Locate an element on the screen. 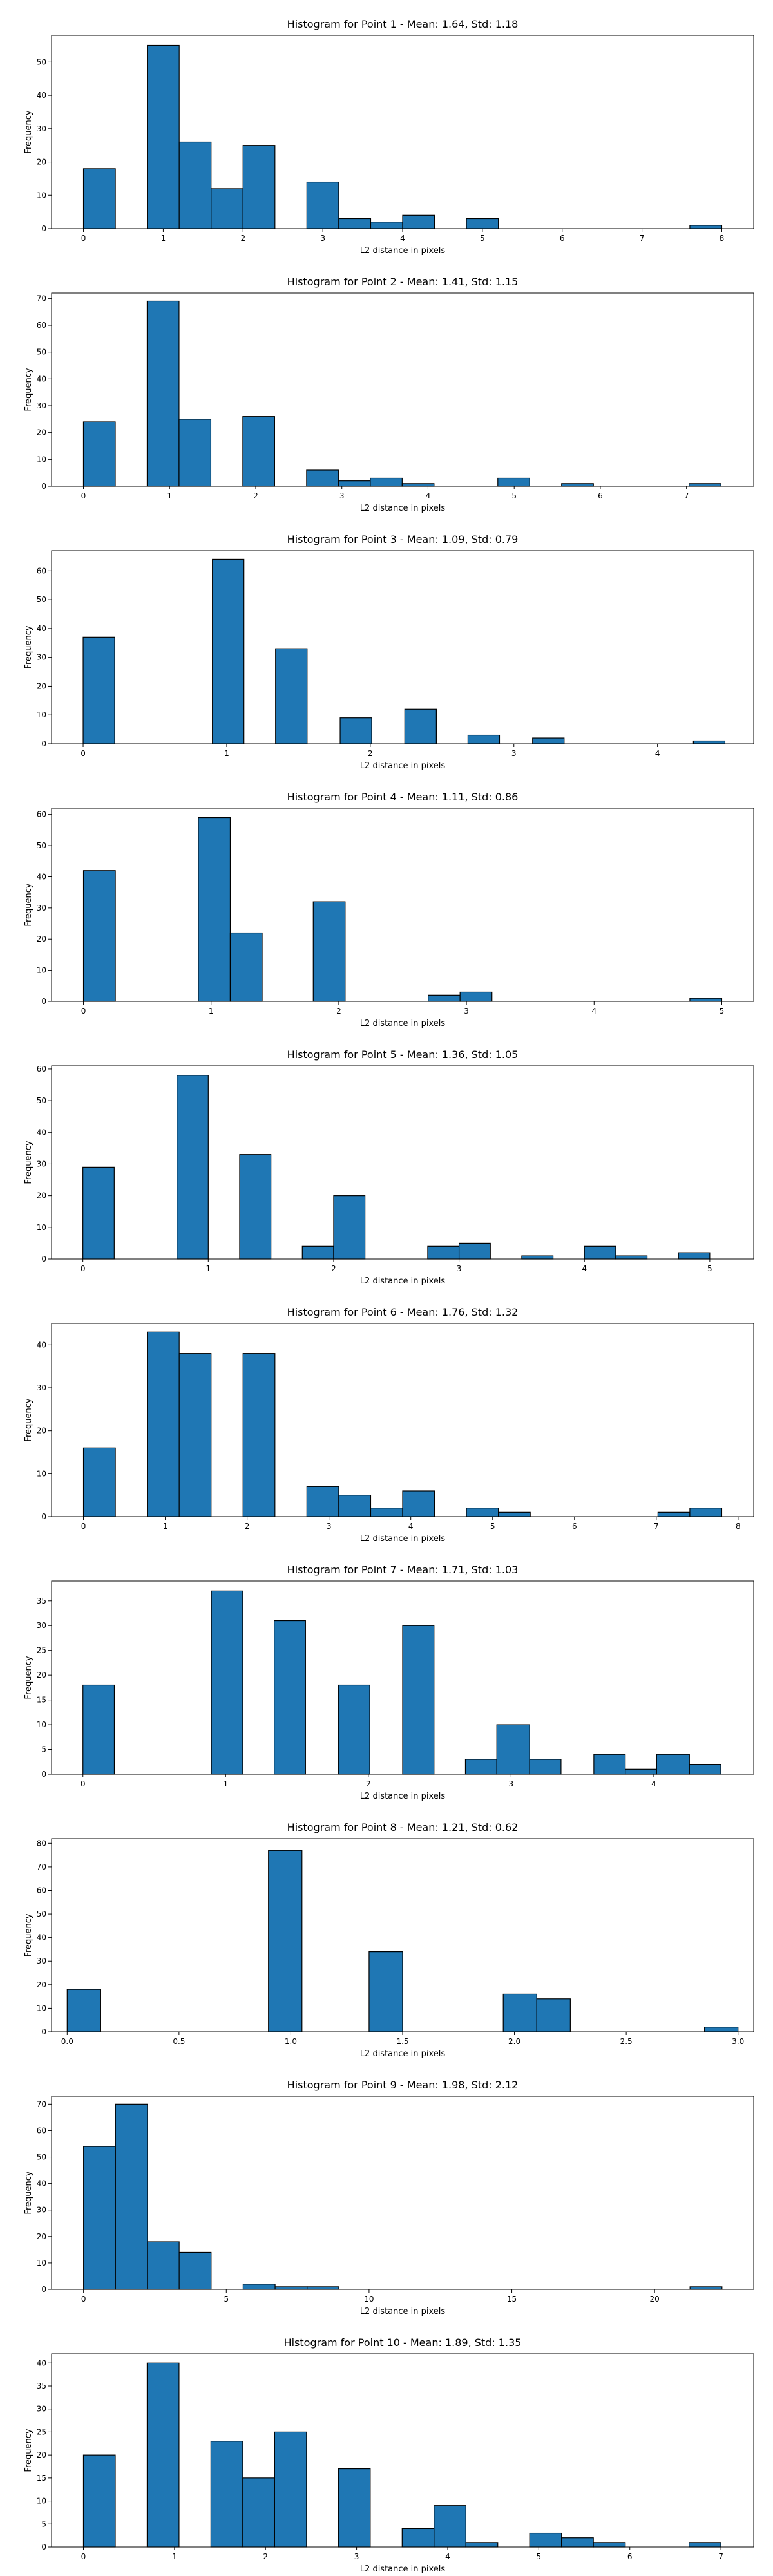  x-tick-label: 8 is located at coordinates (738, 1527).